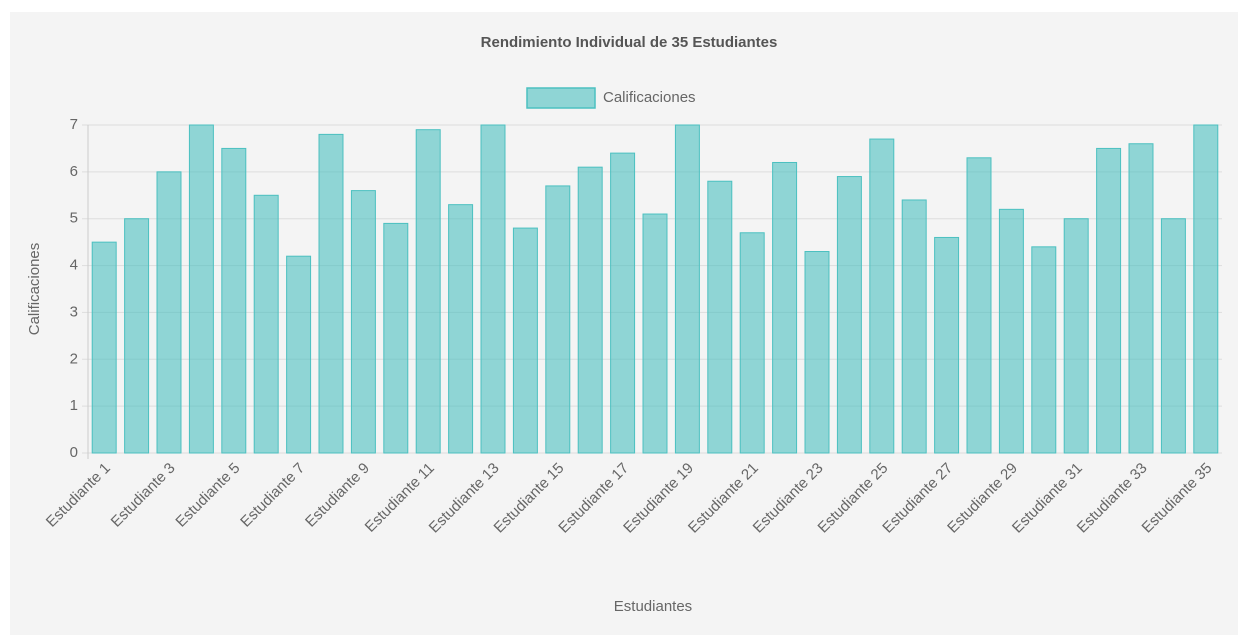  I want to click on x-axis-title: Estudiantes, so click(653, 606).